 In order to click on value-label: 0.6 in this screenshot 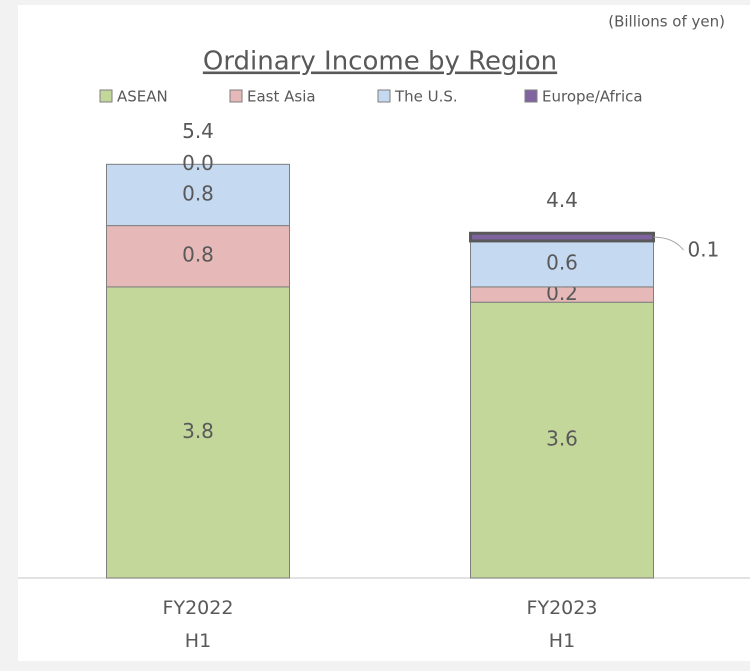, I will do `click(562, 262)`.